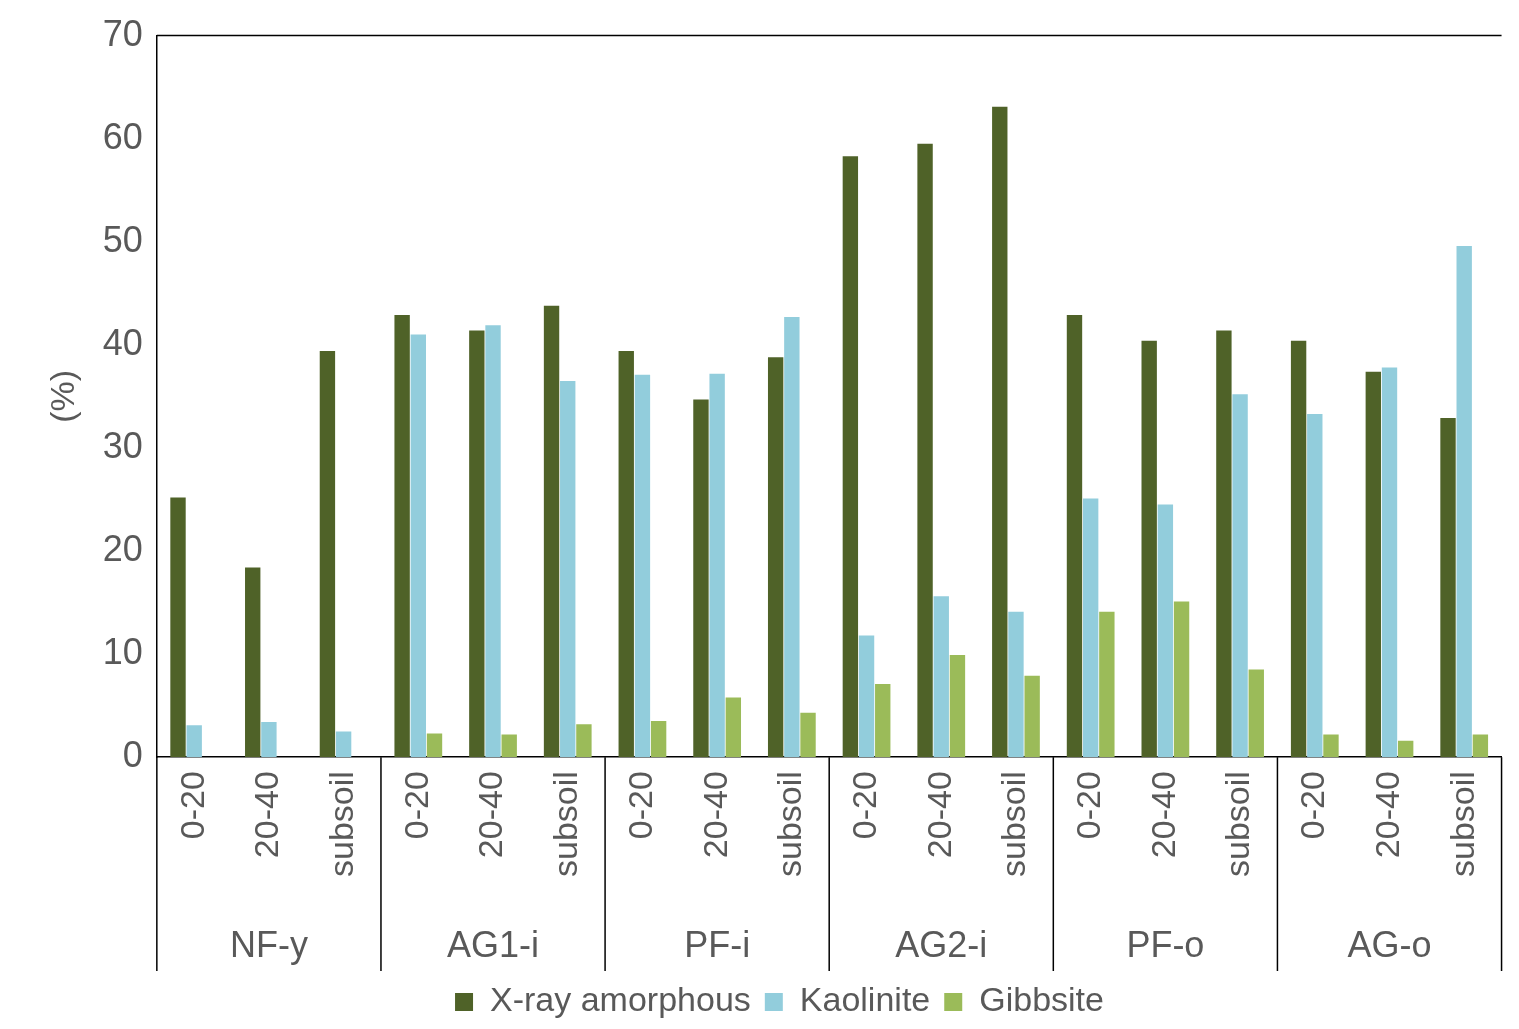 This screenshot has height=1029, width=1519. I want to click on y-tick-label: 30, so click(122, 445).